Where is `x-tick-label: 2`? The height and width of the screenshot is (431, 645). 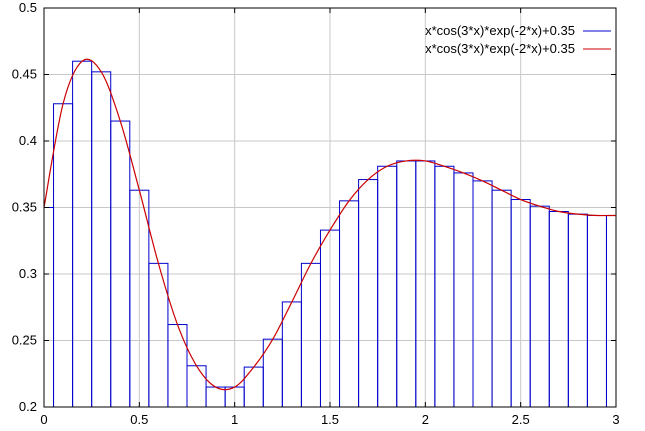
x-tick-label: 2 is located at coordinates (425, 419).